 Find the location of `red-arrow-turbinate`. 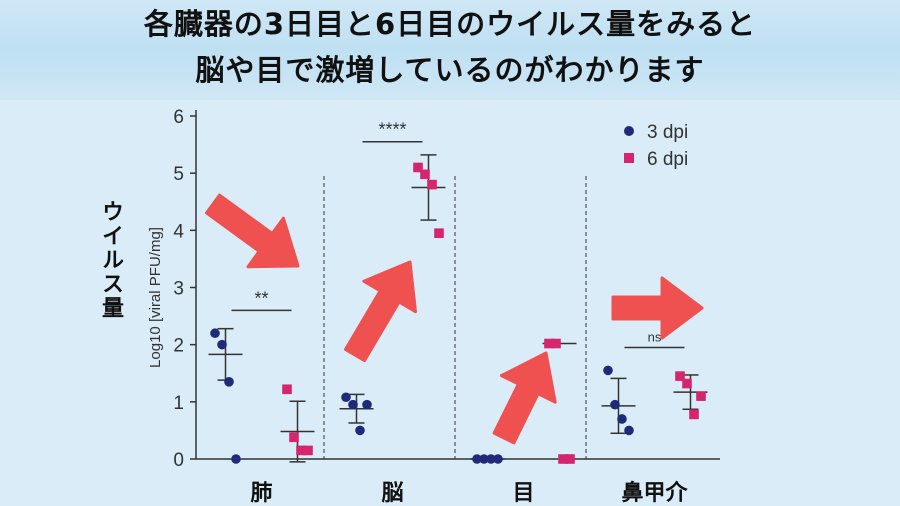

red-arrow-turbinate is located at coordinates (657, 308).